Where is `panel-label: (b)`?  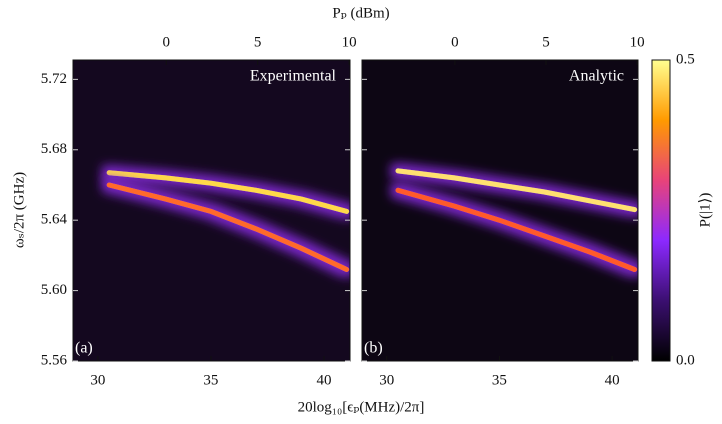 panel-label: (b) is located at coordinates (373, 348).